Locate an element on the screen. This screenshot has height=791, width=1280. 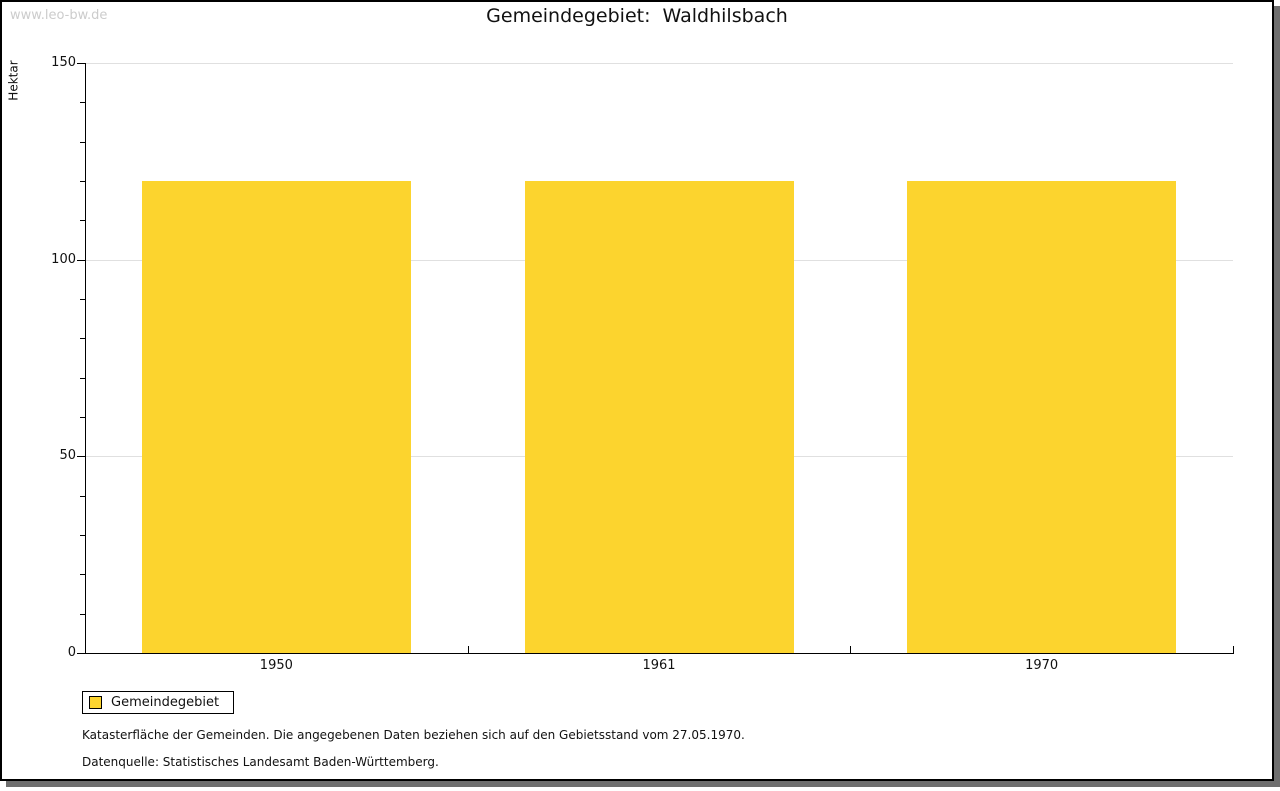
y-tick-label: 100 is located at coordinates (63, 259).